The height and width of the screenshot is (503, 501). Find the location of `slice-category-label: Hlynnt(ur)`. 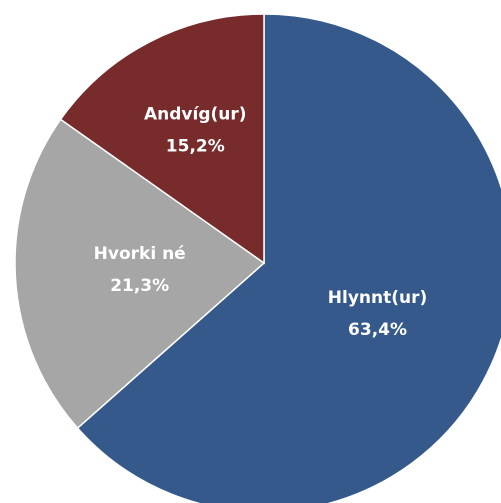

slice-category-label: Hlynnt(ur) is located at coordinates (378, 298).